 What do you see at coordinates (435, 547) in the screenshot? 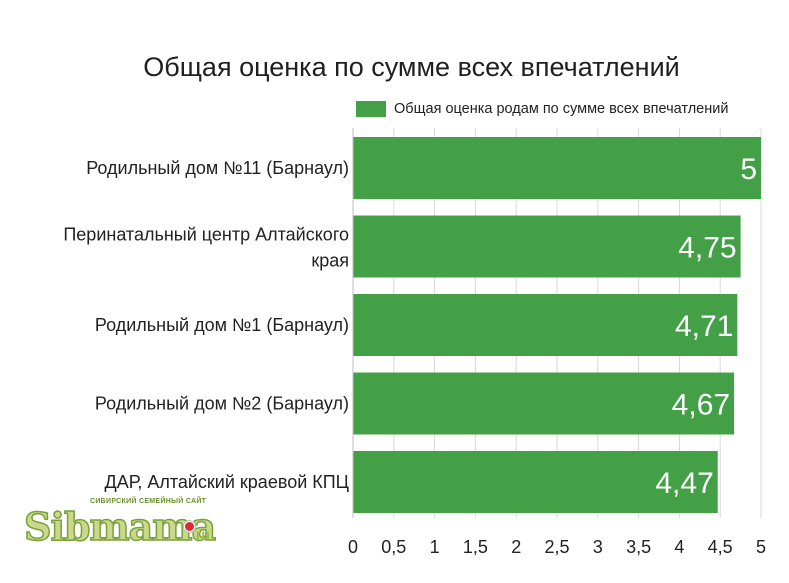
I see `x-tick-label: 1` at bounding box center [435, 547].